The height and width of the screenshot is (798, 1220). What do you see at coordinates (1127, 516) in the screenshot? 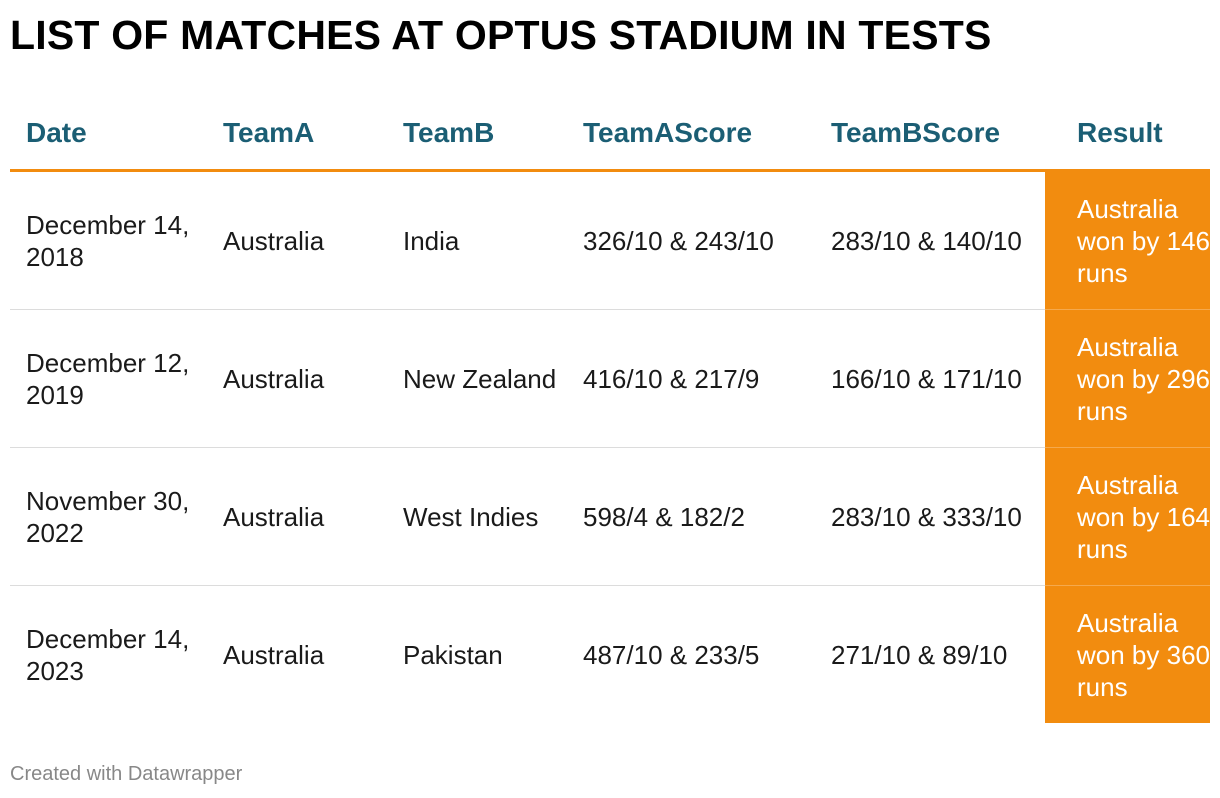
I see `cell-result: Australia won by 164 runs` at bounding box center [1127, 516].